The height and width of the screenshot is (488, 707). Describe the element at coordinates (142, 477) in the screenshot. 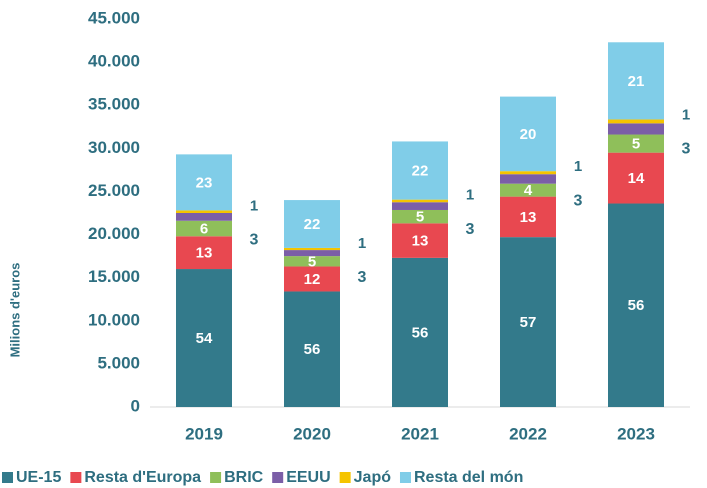

I see `legend-label: Resta d'Europa` at that location.